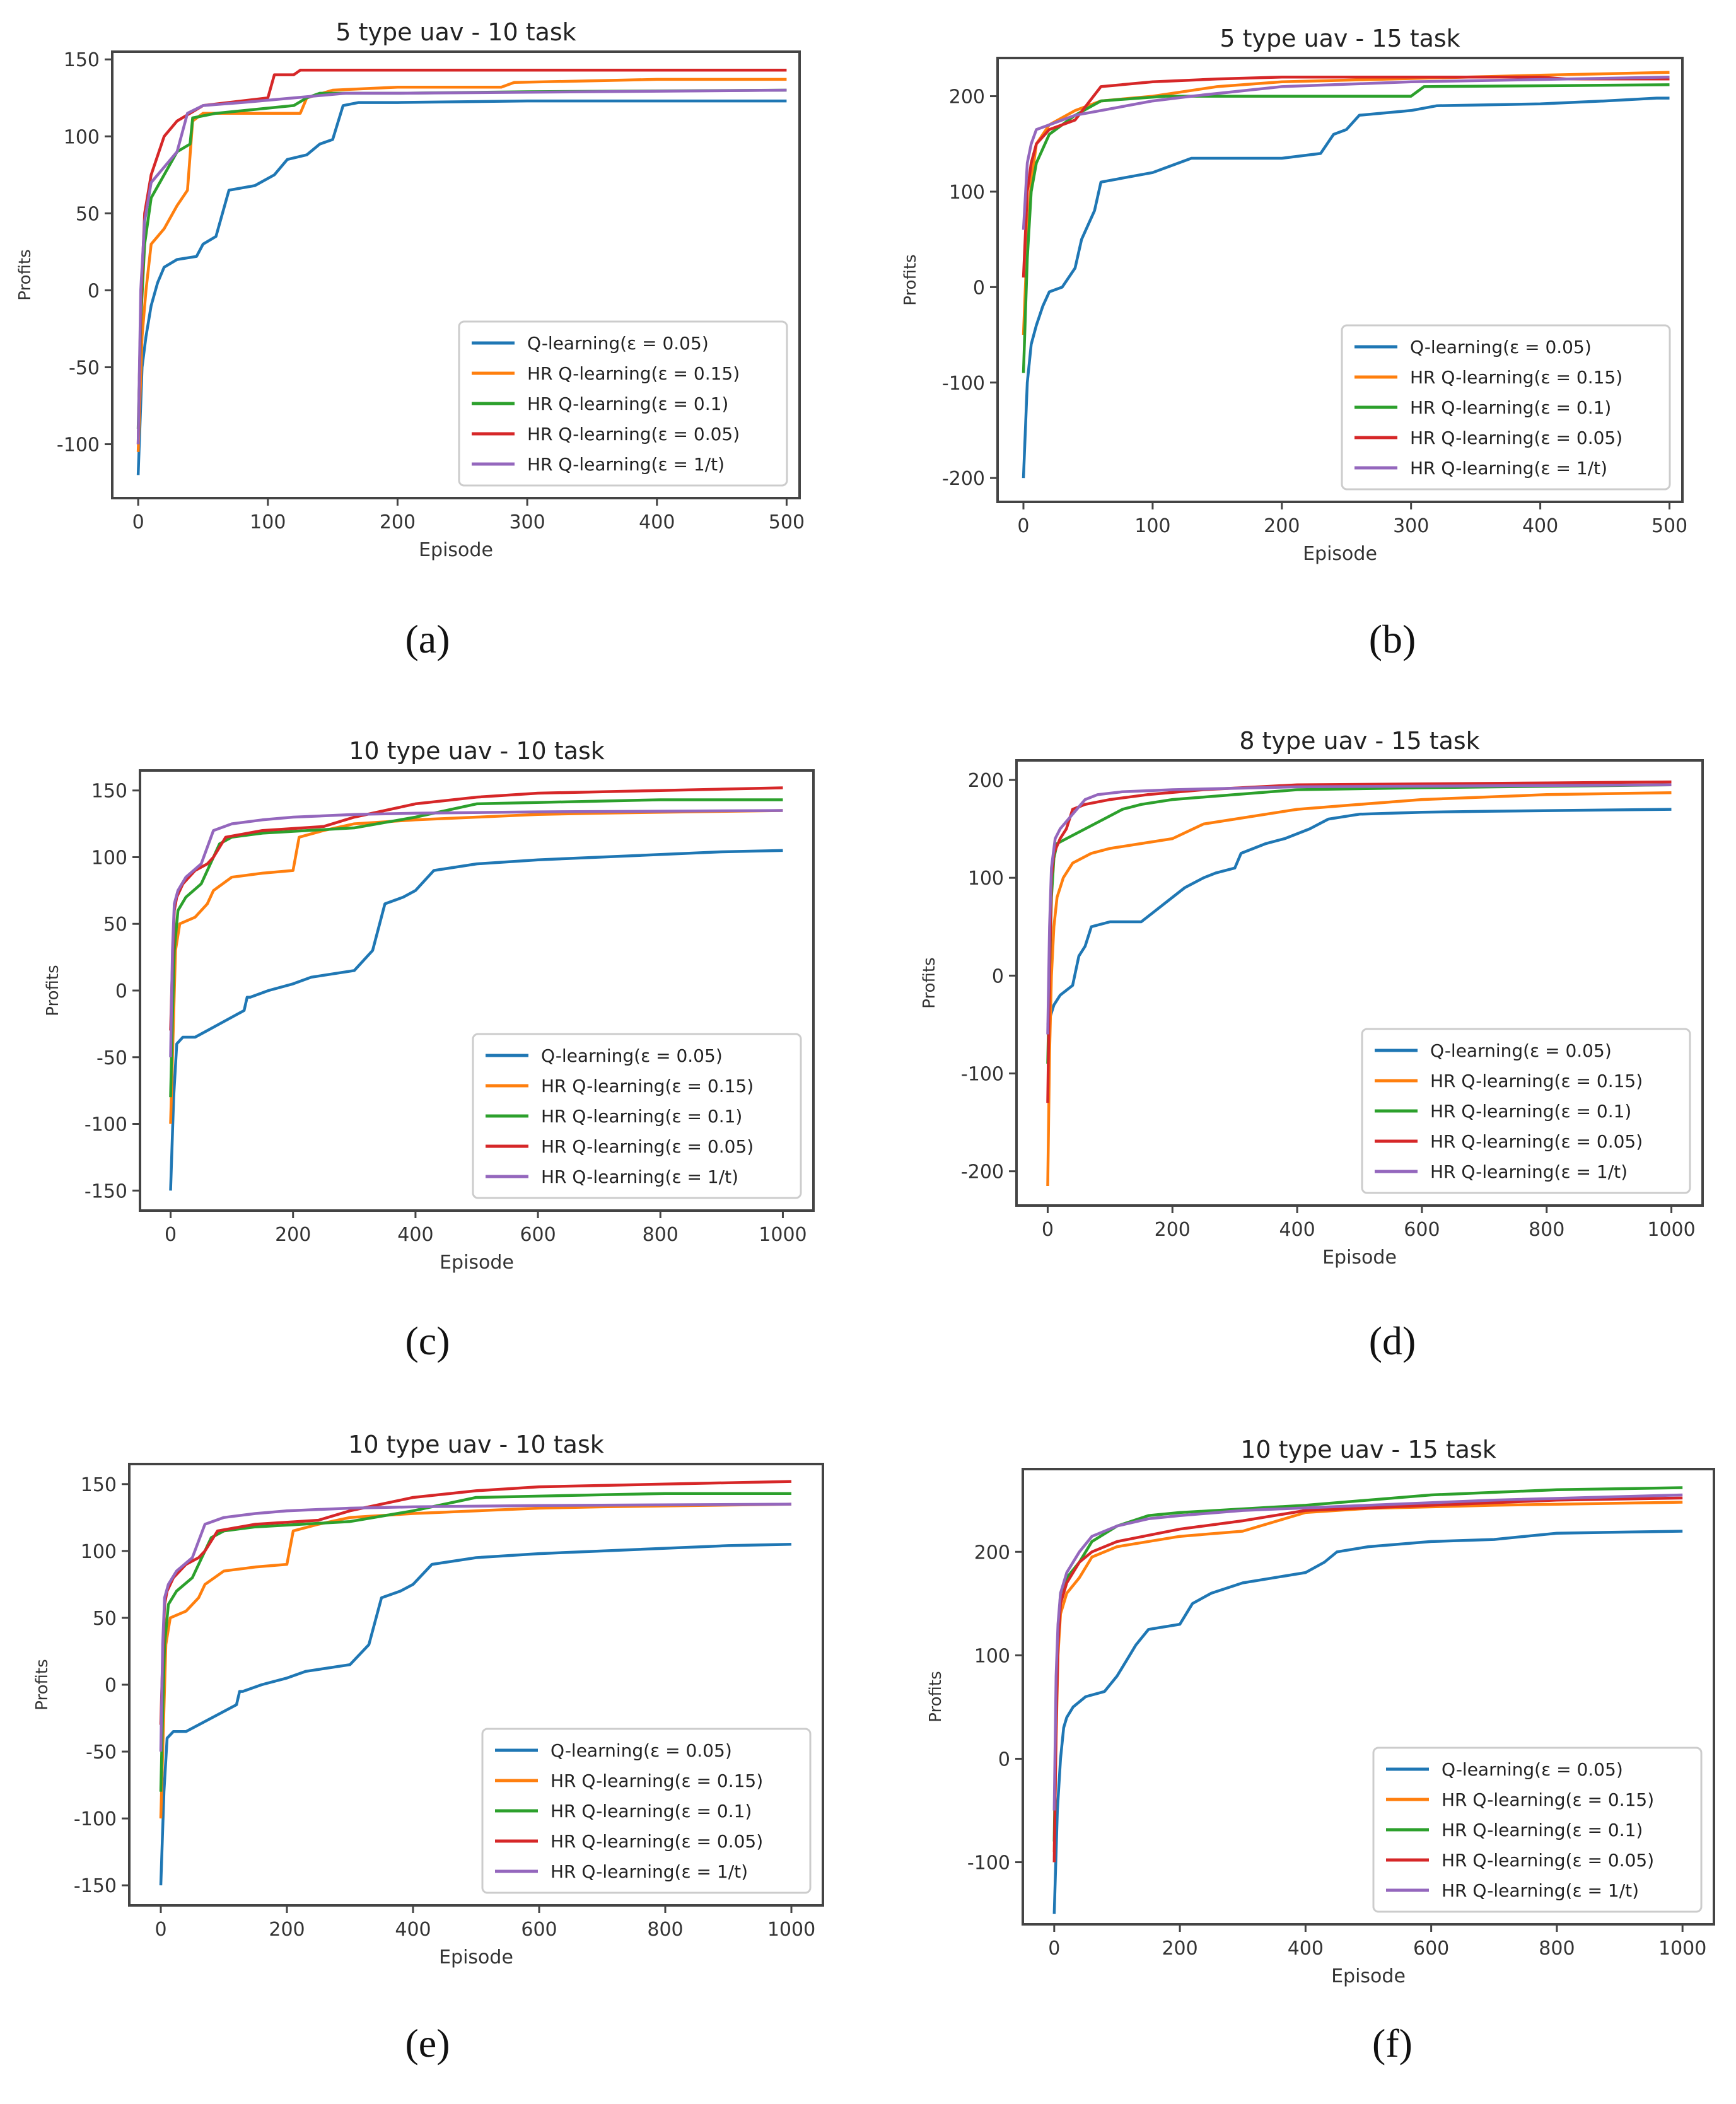  What do you see at coordinates (1670, 526) in the screenshot?
I see `x-tick-label: 500` at bounding box center [1670, 526].